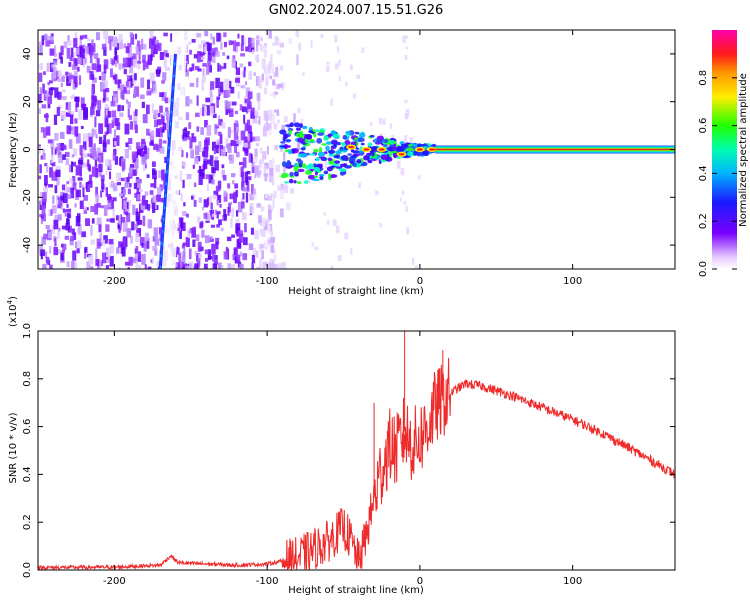  What do you see at coordinates (27, 197) in the screenshot?
I see `spectrogram-y-tick-label: -20` at bounding box center [27, 197].